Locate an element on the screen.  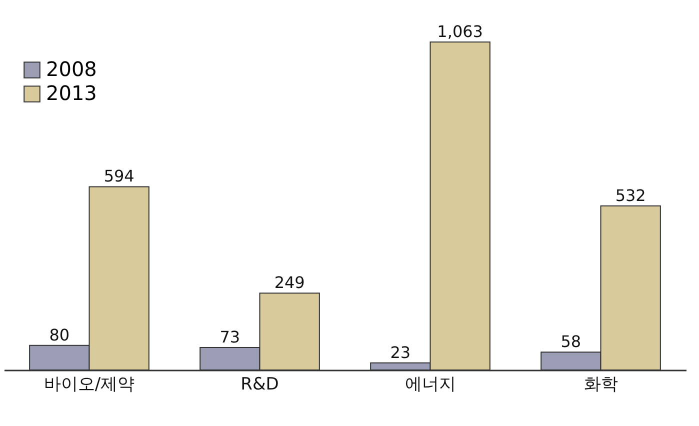
x-tick-label: 에너지 is located at coordinates (430, 384).